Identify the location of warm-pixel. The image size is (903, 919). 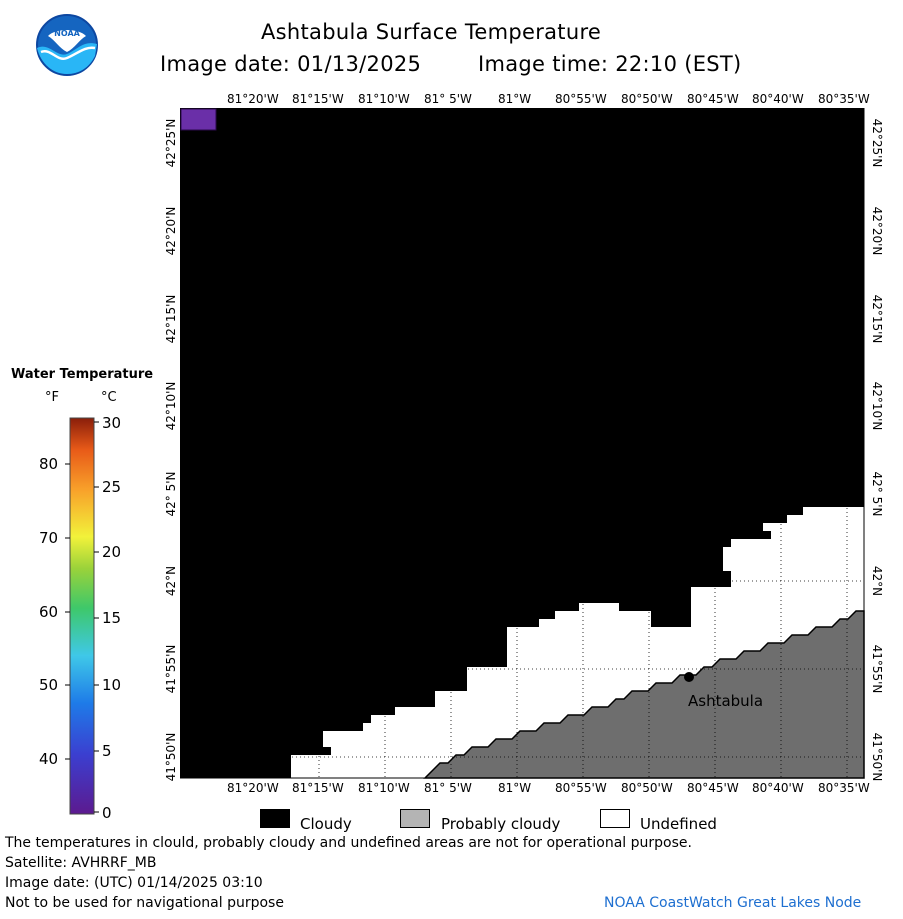
(198, 119).